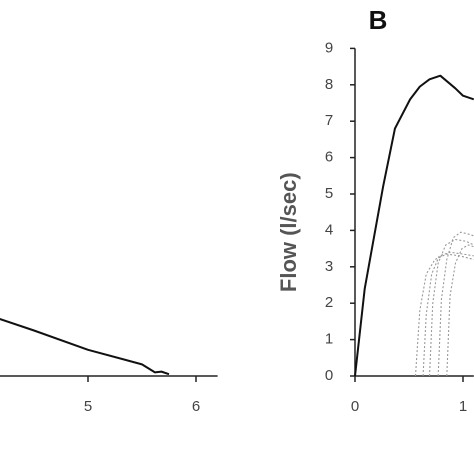 The height and width of the screenshot is (474, 474). I want to click on x-tick-label: 6, so click(196, 406).